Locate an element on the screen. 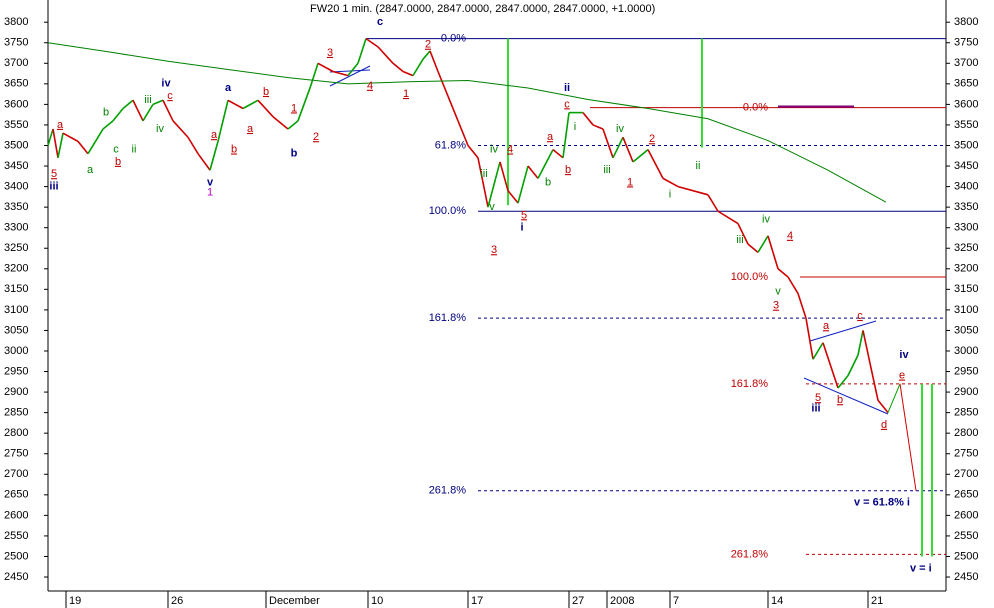 The width and height of the screenshot is (994, 608). wave-label: ii is located at coordinates (698, 166).